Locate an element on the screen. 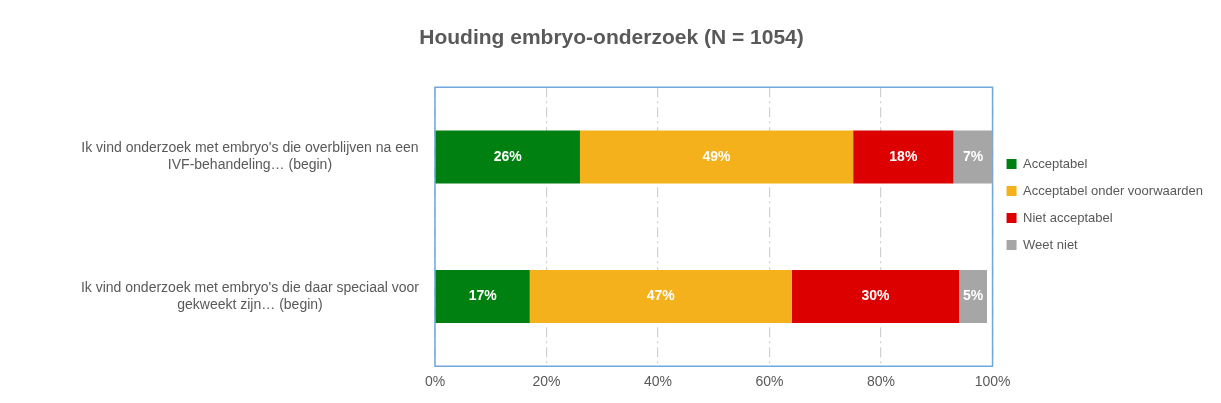  data-label: 5% is located at coordinates (973, 295).